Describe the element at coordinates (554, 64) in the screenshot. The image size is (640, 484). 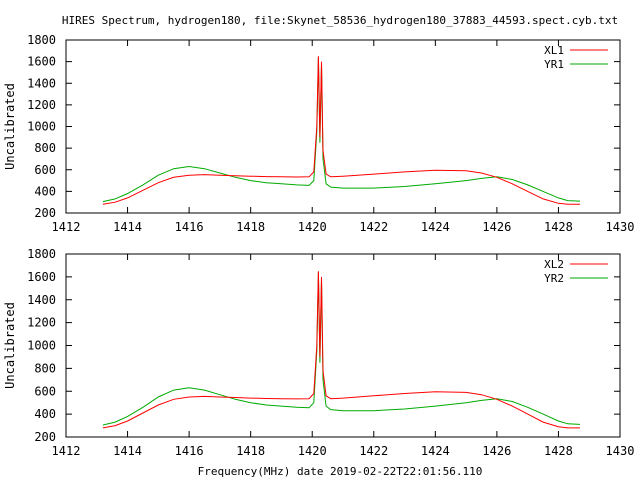
I see `legend-label-yr1: YR1` at that location.